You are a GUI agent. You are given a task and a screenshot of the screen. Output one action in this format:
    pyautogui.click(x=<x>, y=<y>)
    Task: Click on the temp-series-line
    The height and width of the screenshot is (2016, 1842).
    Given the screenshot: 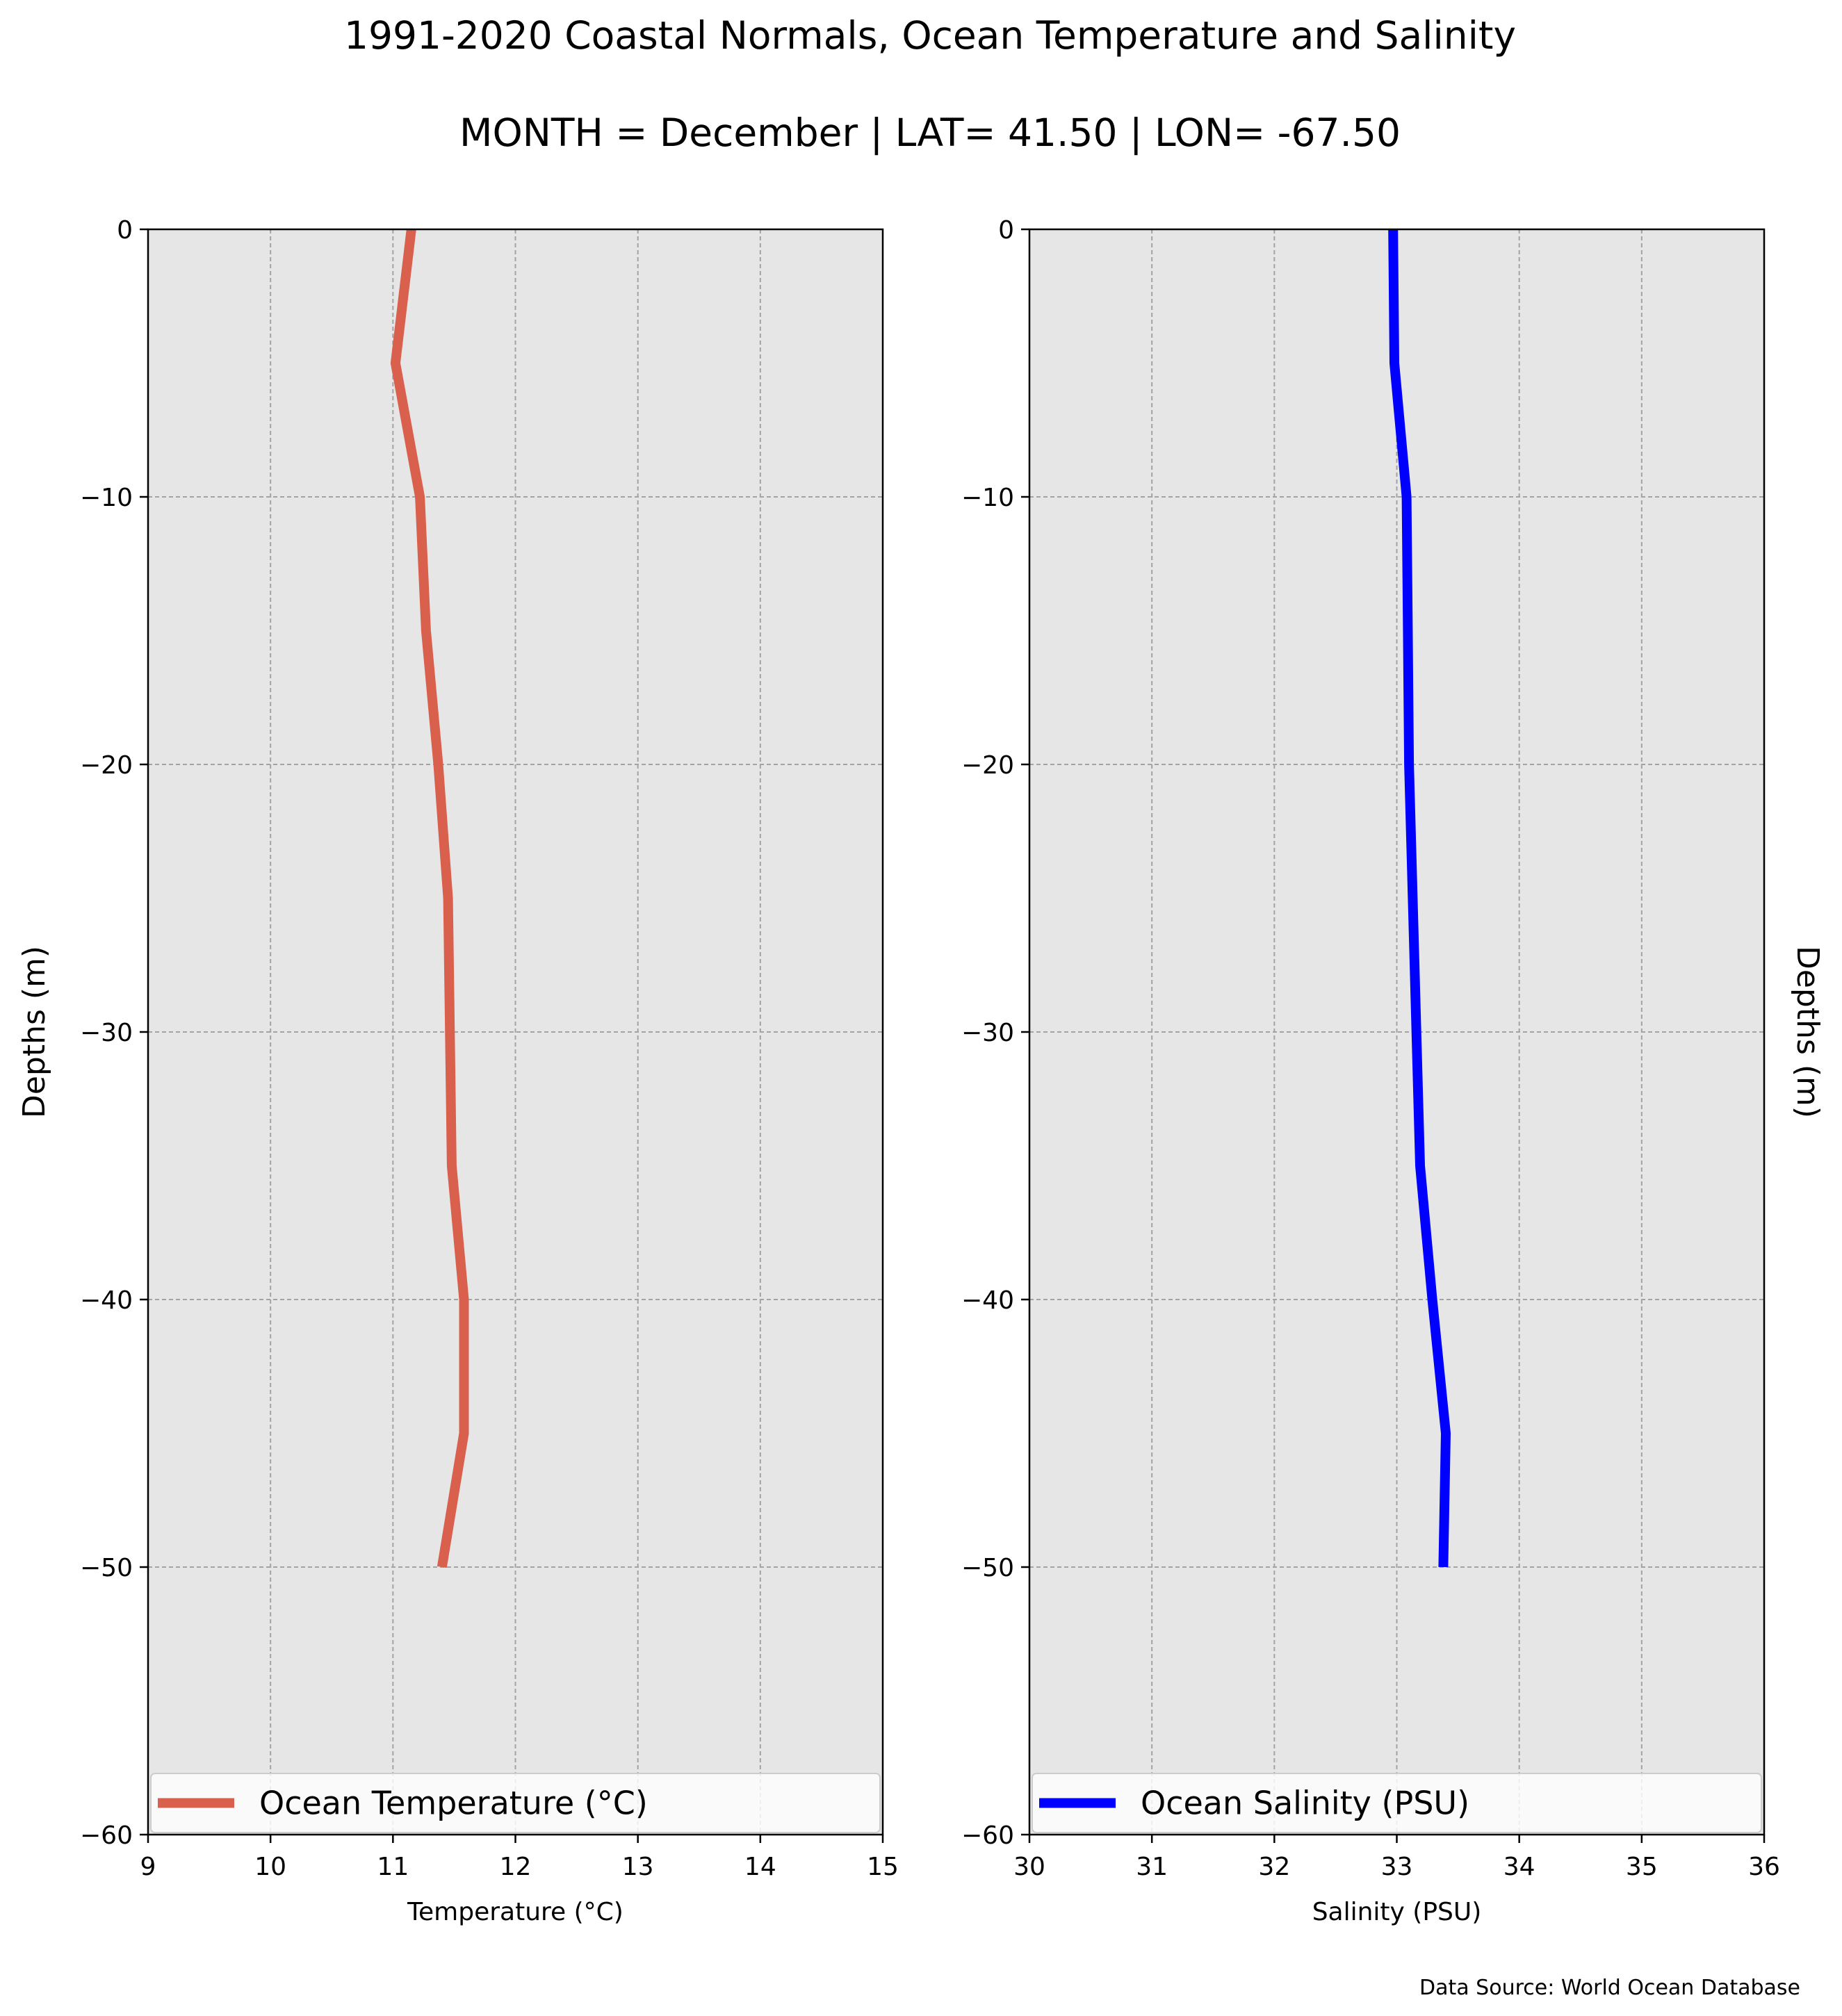 What is the action you would take?
    pyautogui.click(x=429, y=899)
    